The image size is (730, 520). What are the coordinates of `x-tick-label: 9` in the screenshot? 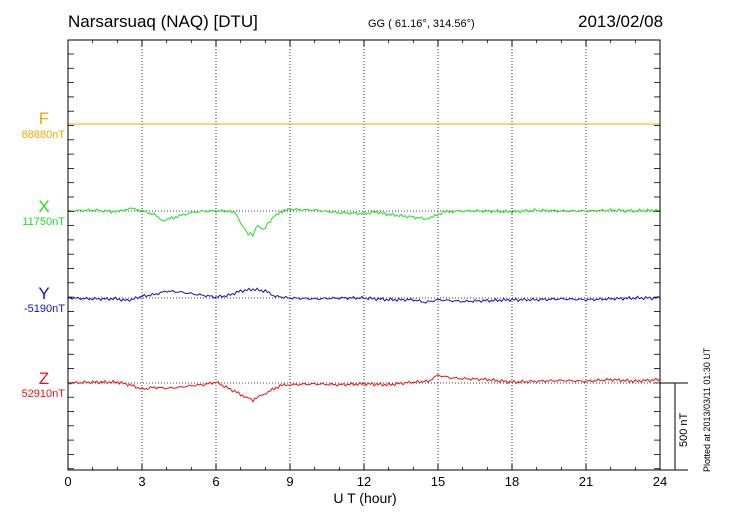 It's located at (289, 481).